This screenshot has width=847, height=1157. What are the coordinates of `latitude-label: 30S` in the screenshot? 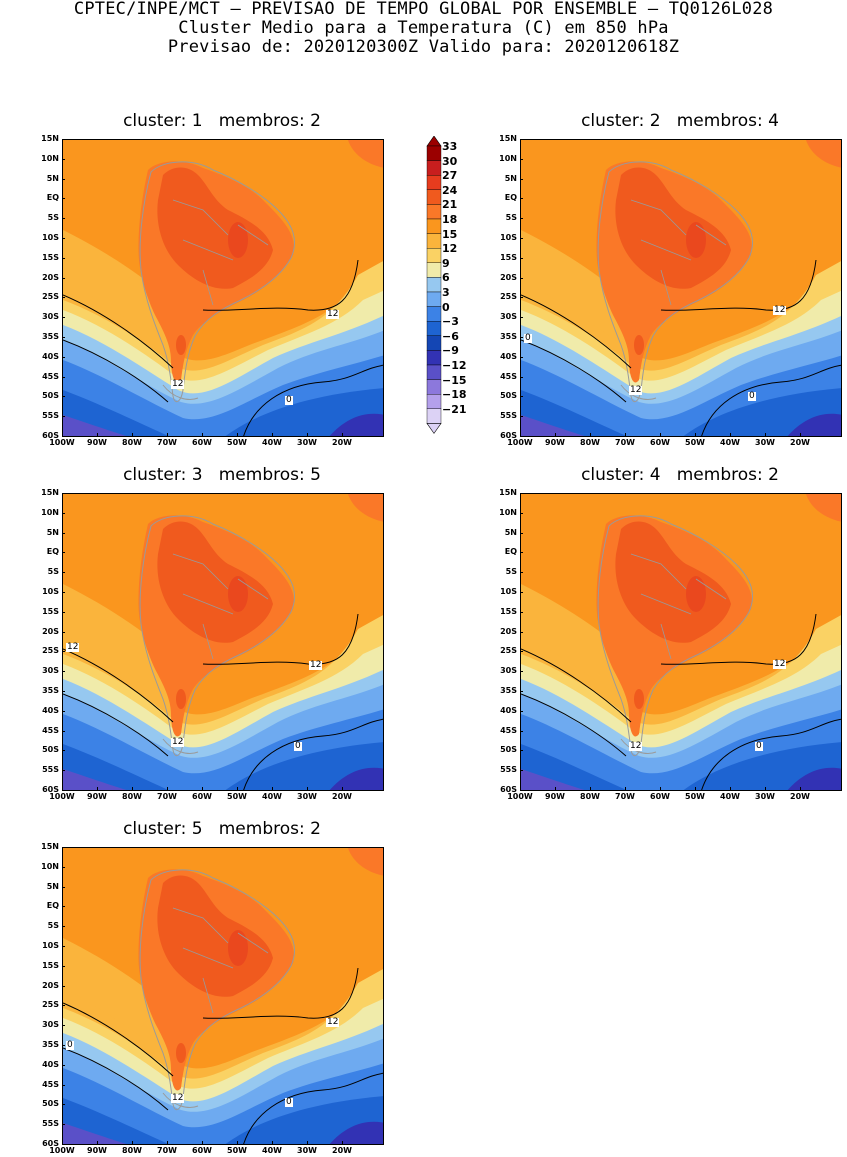 It's located at (50, 317).